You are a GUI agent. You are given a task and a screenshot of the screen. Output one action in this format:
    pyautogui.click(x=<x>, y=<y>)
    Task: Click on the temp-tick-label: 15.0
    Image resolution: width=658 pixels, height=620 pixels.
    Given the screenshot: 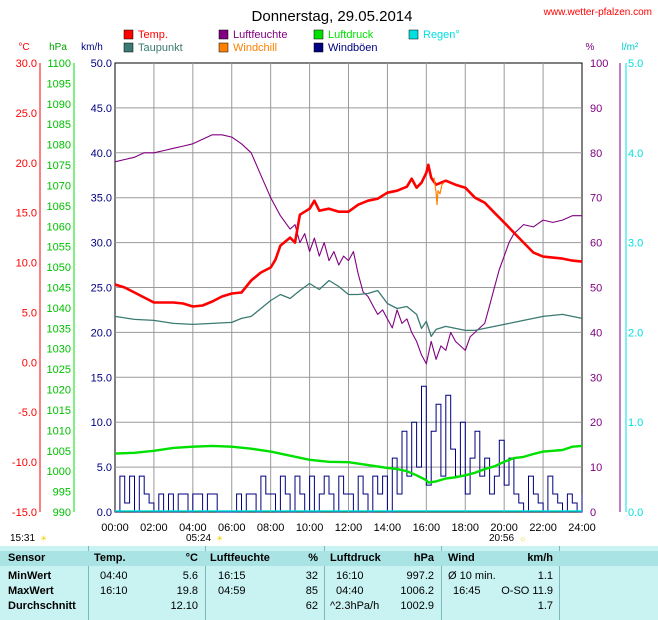 What is the action you would take?
    pyautogui.click(x=26, y=214)
    